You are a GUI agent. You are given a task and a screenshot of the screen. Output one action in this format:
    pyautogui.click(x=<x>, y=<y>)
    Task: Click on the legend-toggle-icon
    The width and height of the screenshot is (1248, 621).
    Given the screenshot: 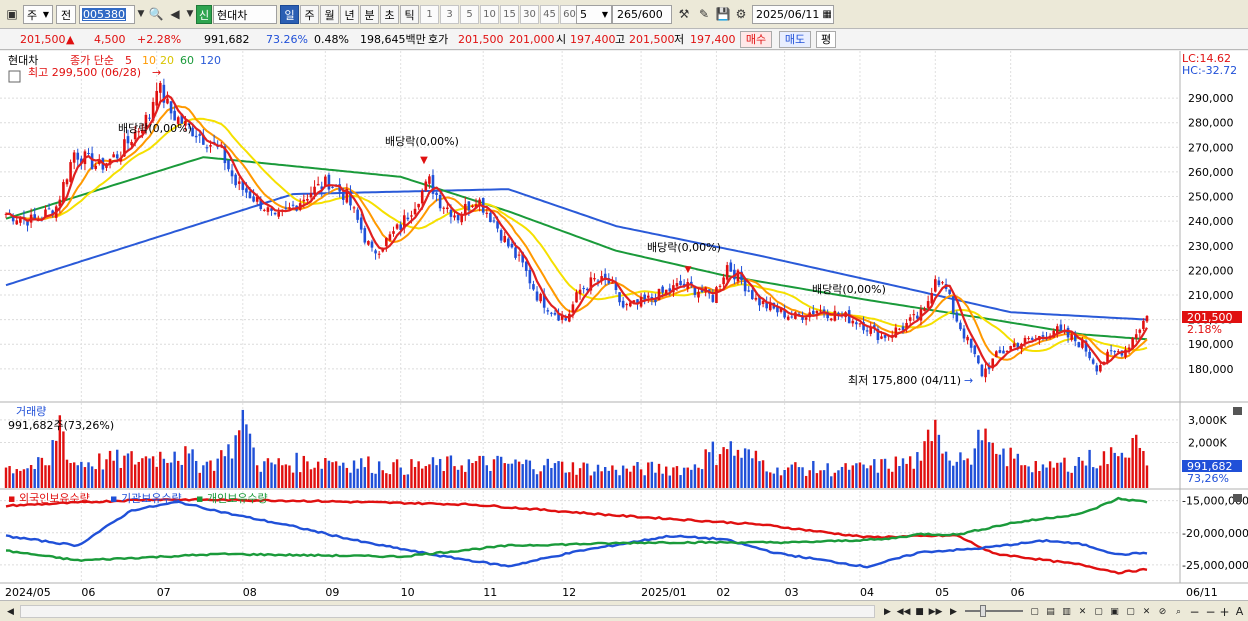 What is the action you would take?
    pyautogui.click(x=14, y=76)
    